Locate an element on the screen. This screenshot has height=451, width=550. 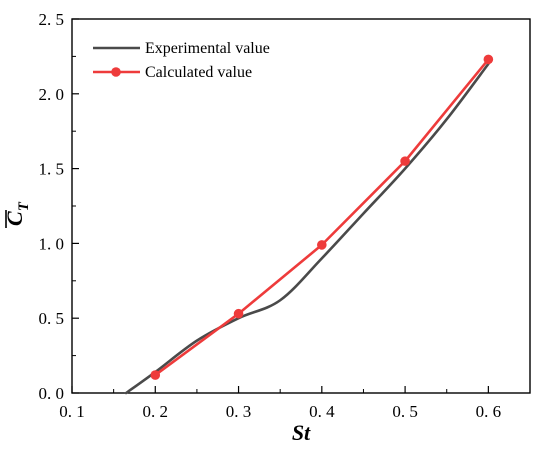
y-axis-title-text: CT is located at coordinates (17, 213).